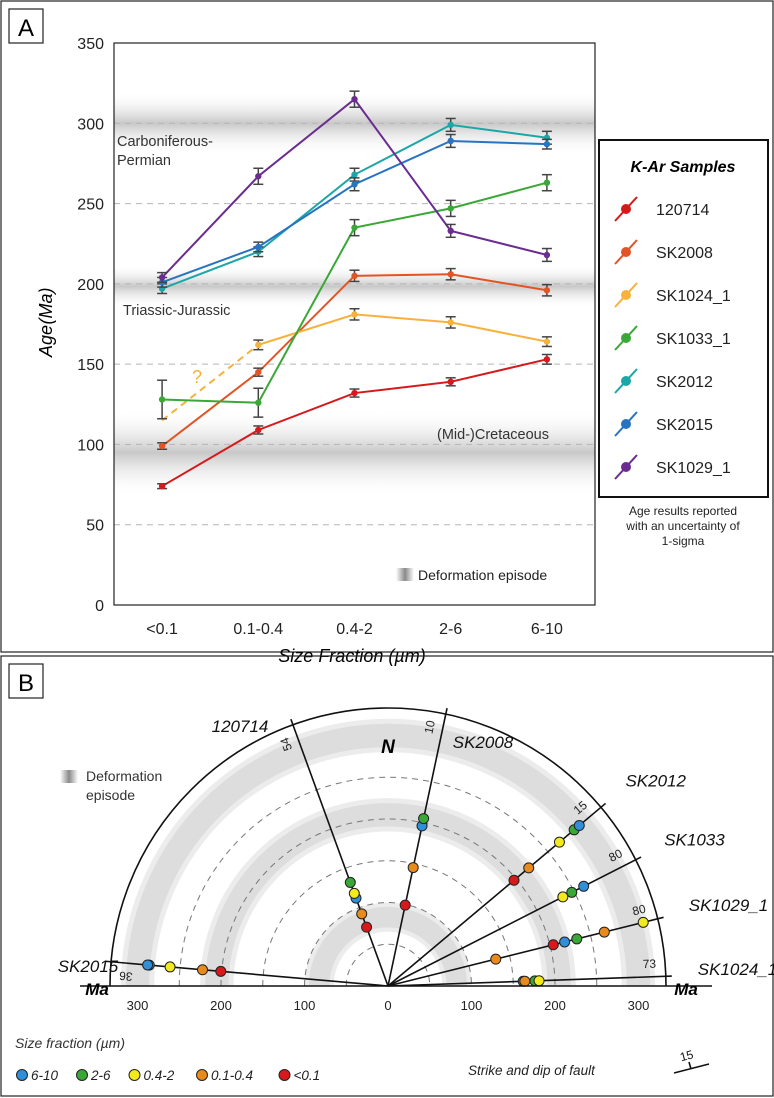  Describe the element at coordinates (26, 681) in the screenshot. I see `panel-b-label-box` at that location.